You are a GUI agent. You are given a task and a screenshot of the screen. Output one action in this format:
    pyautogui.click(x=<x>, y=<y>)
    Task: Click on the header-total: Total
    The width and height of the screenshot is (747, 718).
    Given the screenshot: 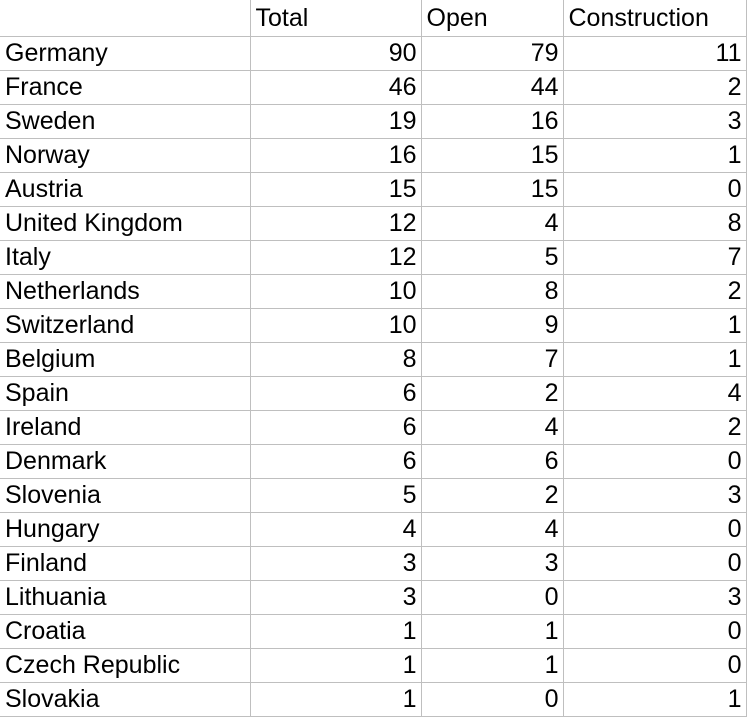 What is the action you would take?
    pyautogui.click(x=335, y=18)
    